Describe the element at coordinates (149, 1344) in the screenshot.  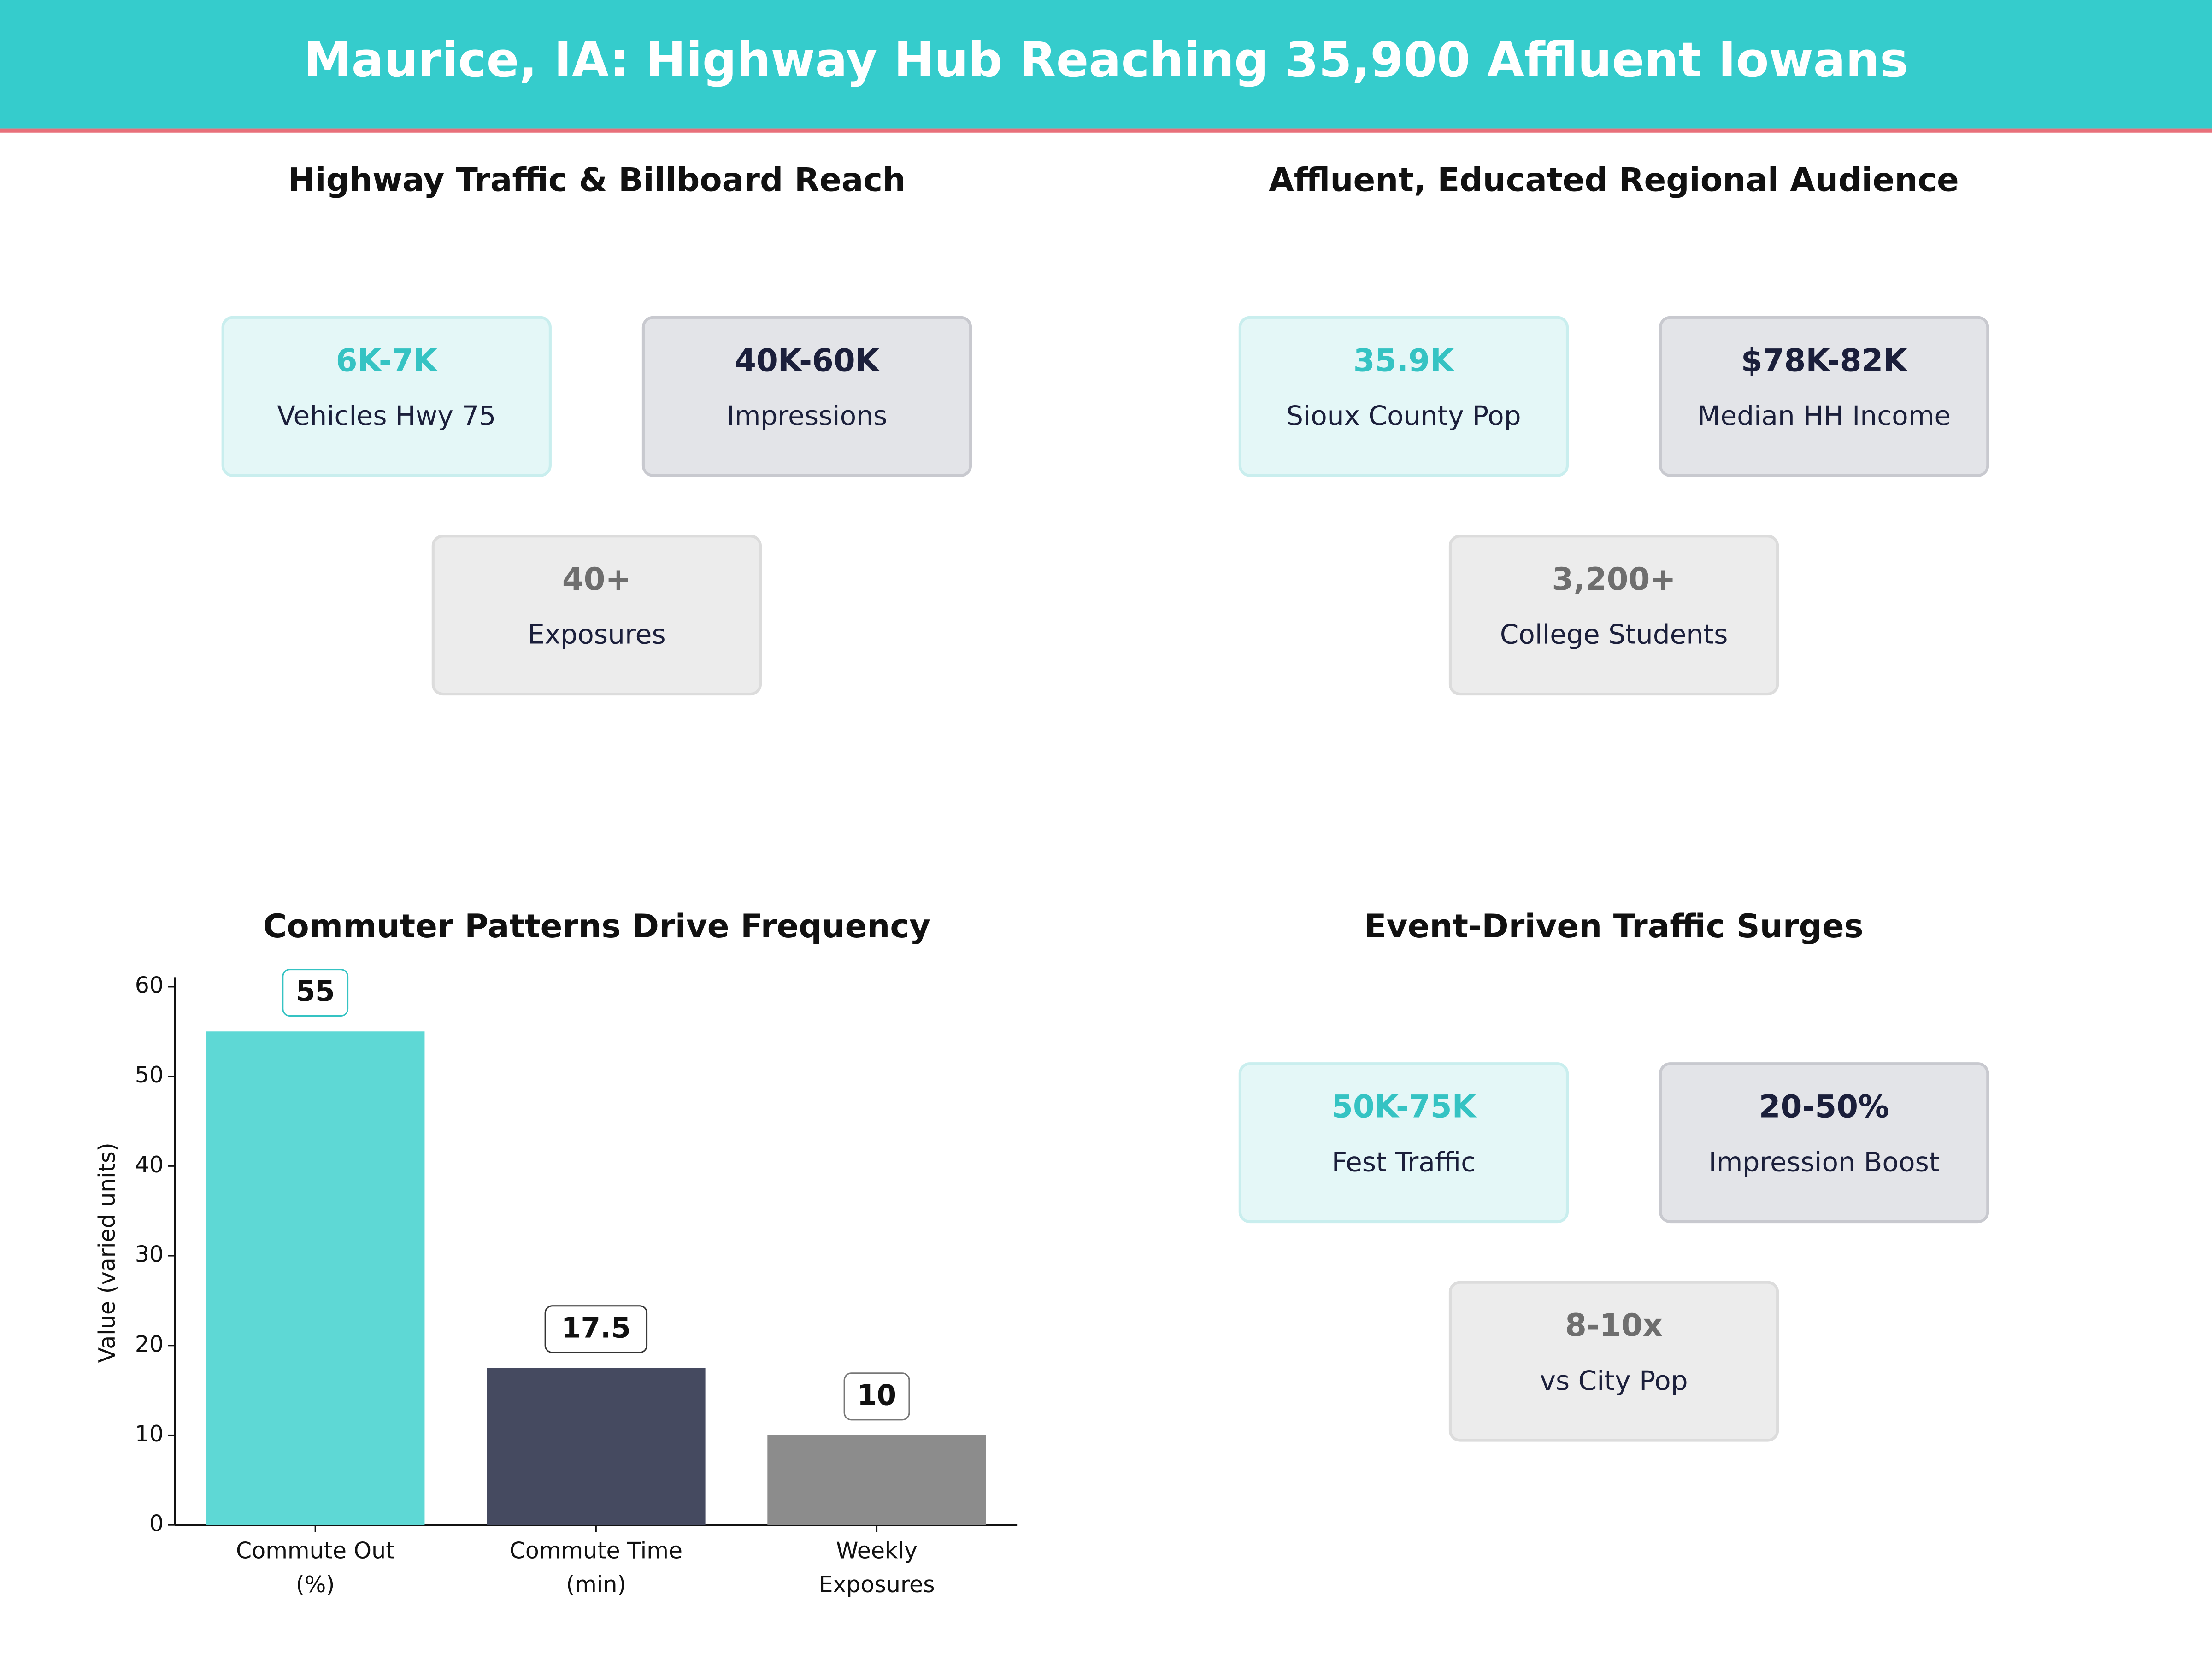
I see `y-tick-label: 20` at that location.